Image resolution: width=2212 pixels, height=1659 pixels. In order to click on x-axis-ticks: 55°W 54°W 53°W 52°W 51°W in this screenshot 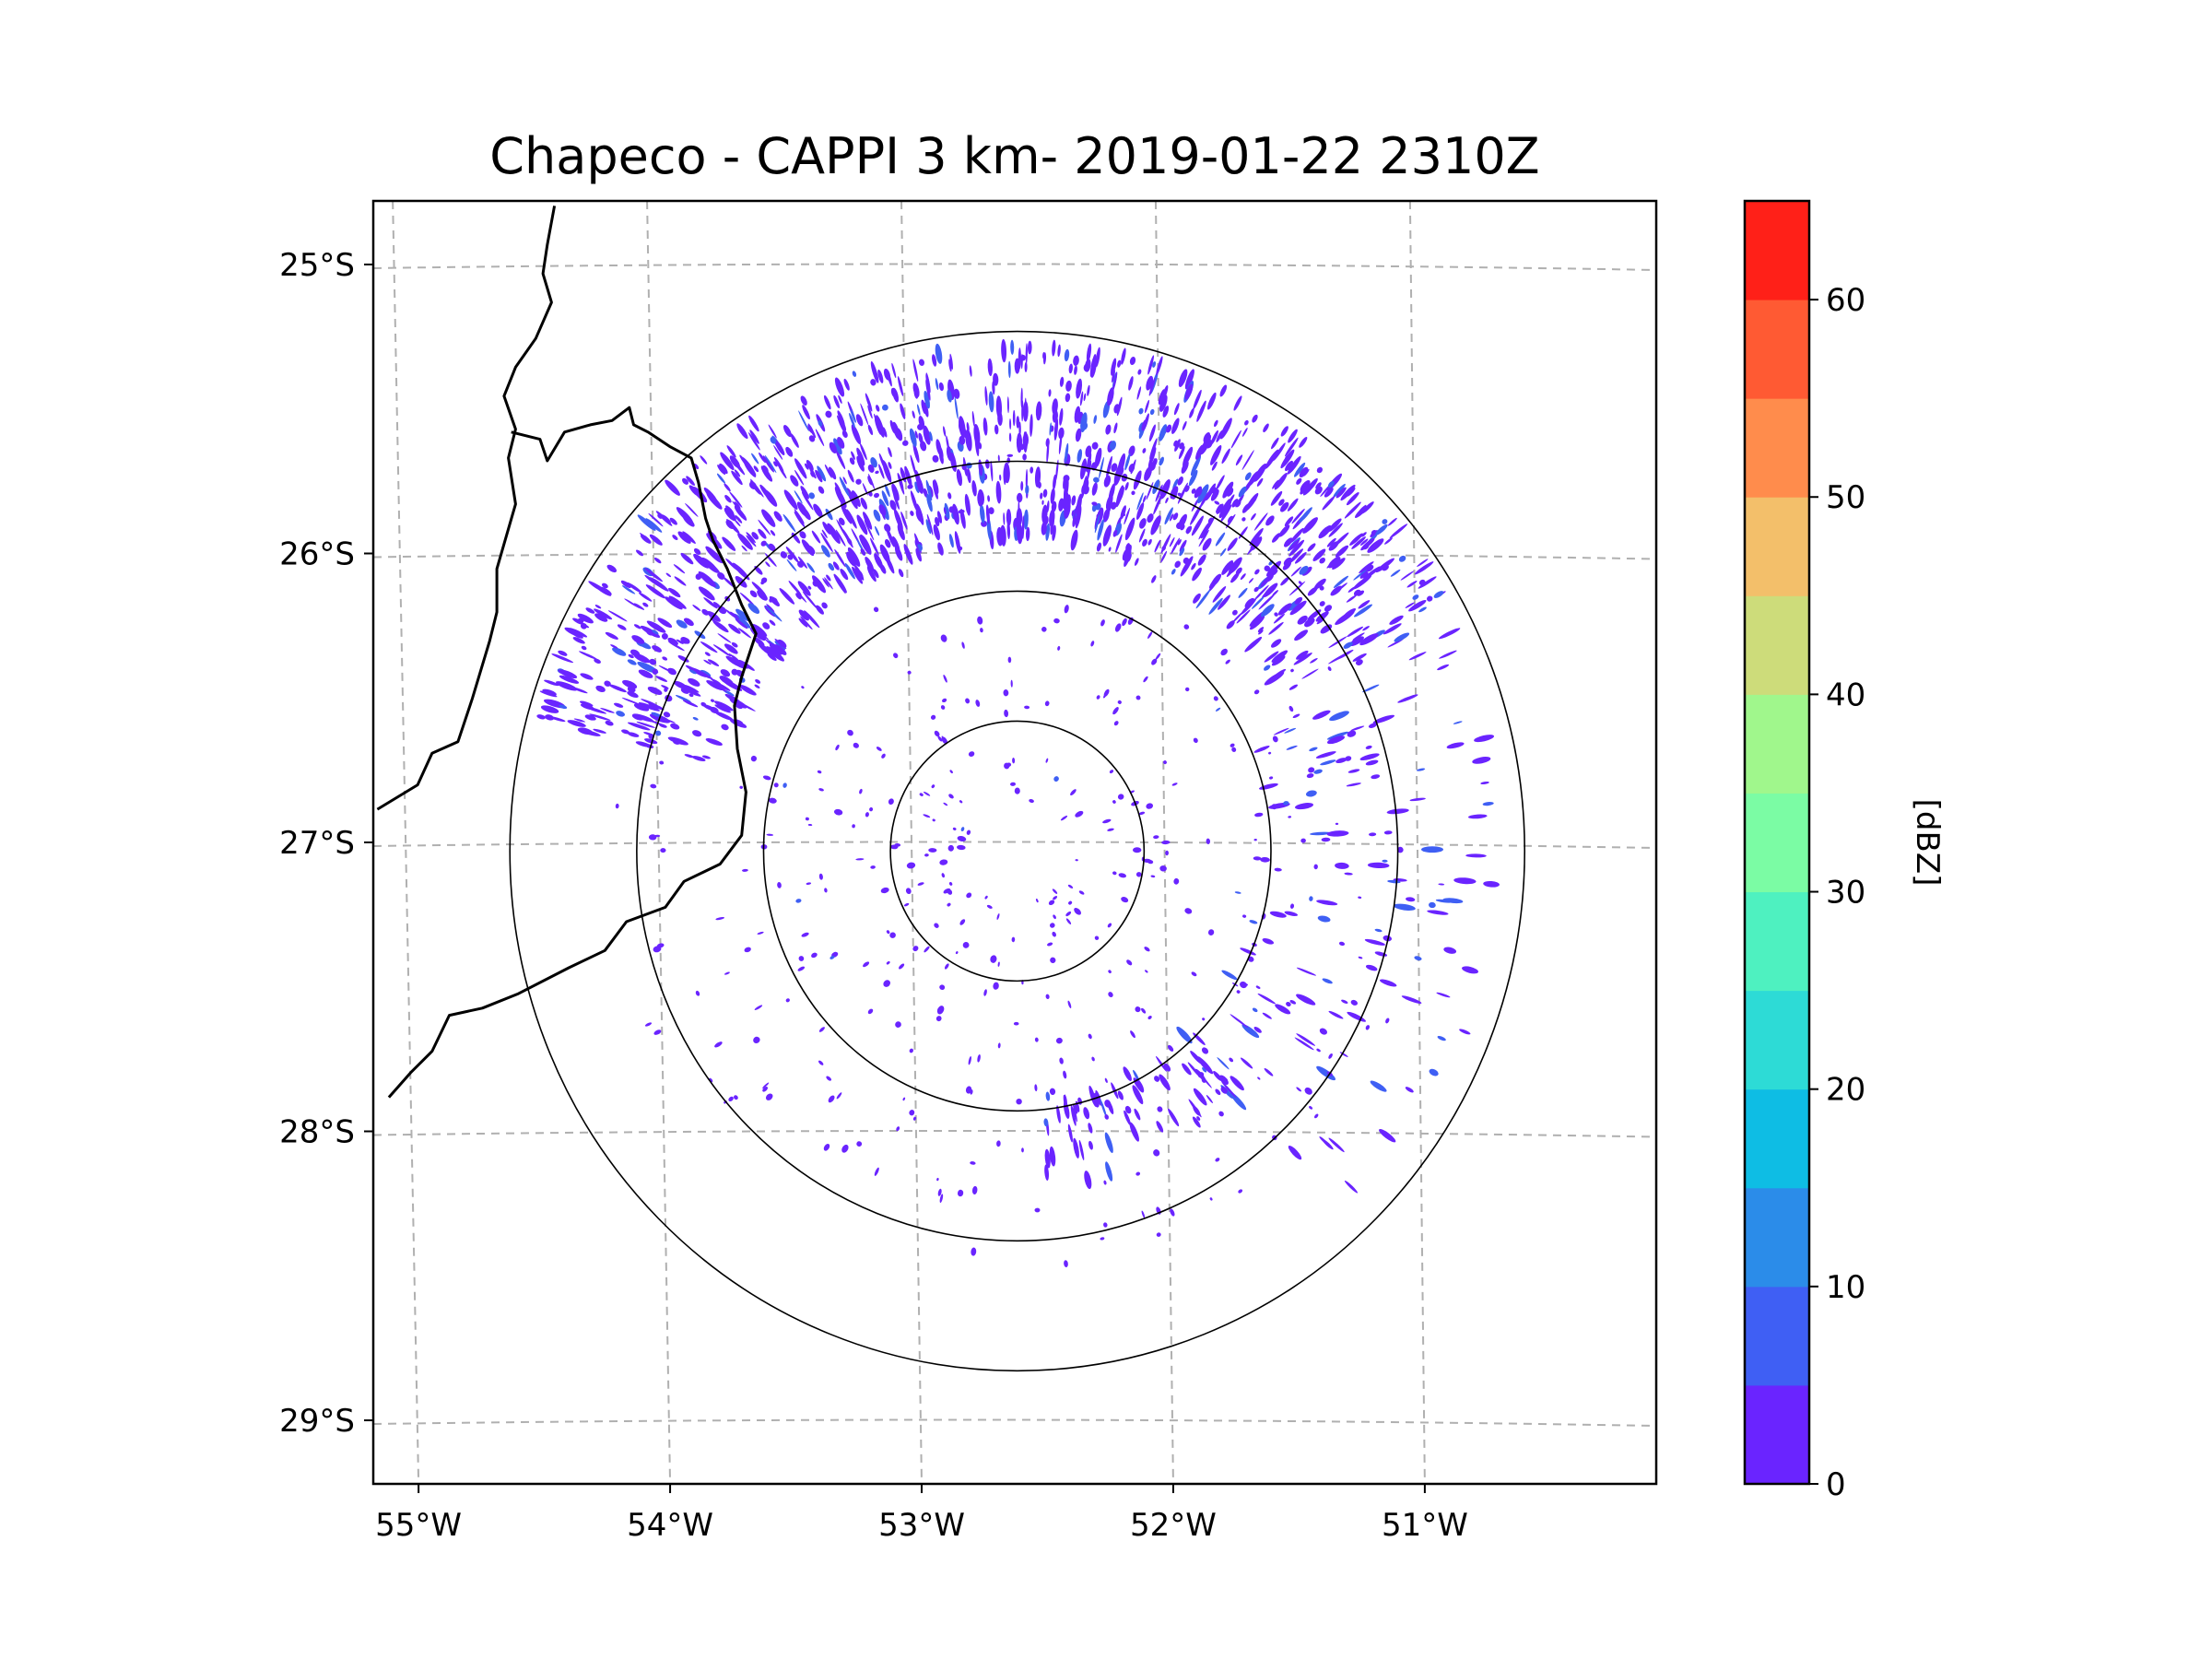, I will do `click(921, 1514)`.